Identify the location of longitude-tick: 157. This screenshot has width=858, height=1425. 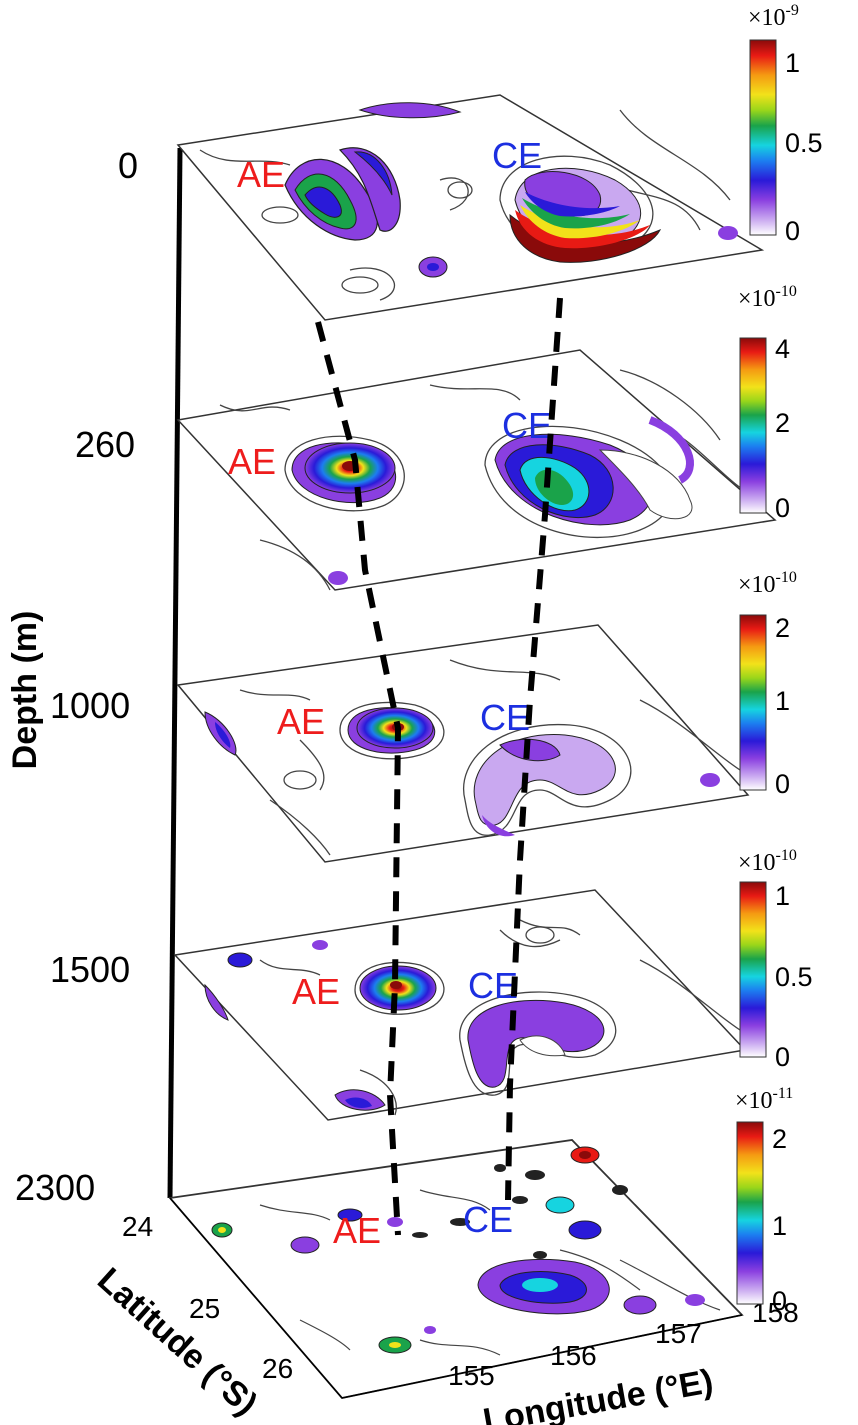
(678, 1333).